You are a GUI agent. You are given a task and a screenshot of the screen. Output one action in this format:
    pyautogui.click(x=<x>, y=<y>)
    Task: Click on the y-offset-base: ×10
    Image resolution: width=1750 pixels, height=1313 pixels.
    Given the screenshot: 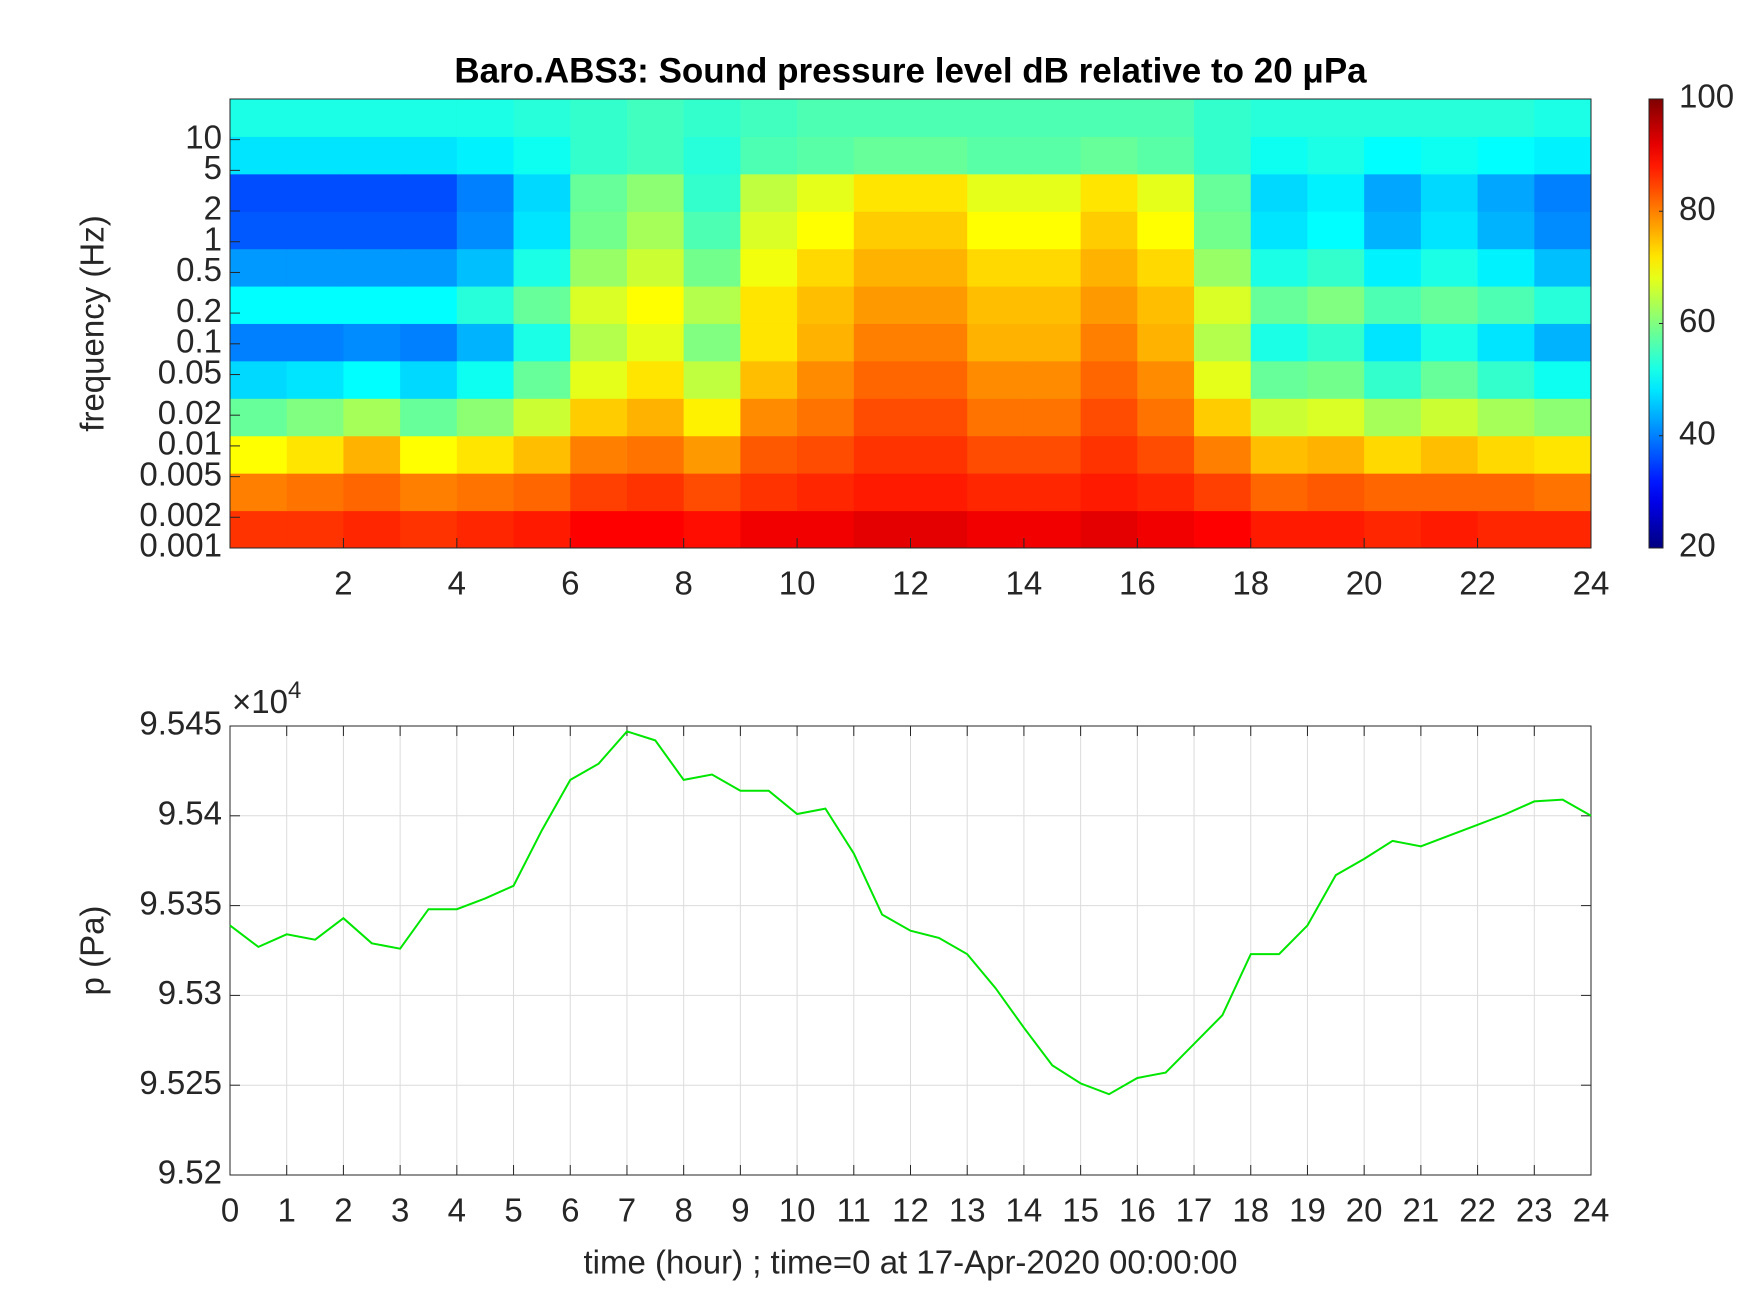 What is the action you would take?
    pyautogui.click(x=260, y=701)
    